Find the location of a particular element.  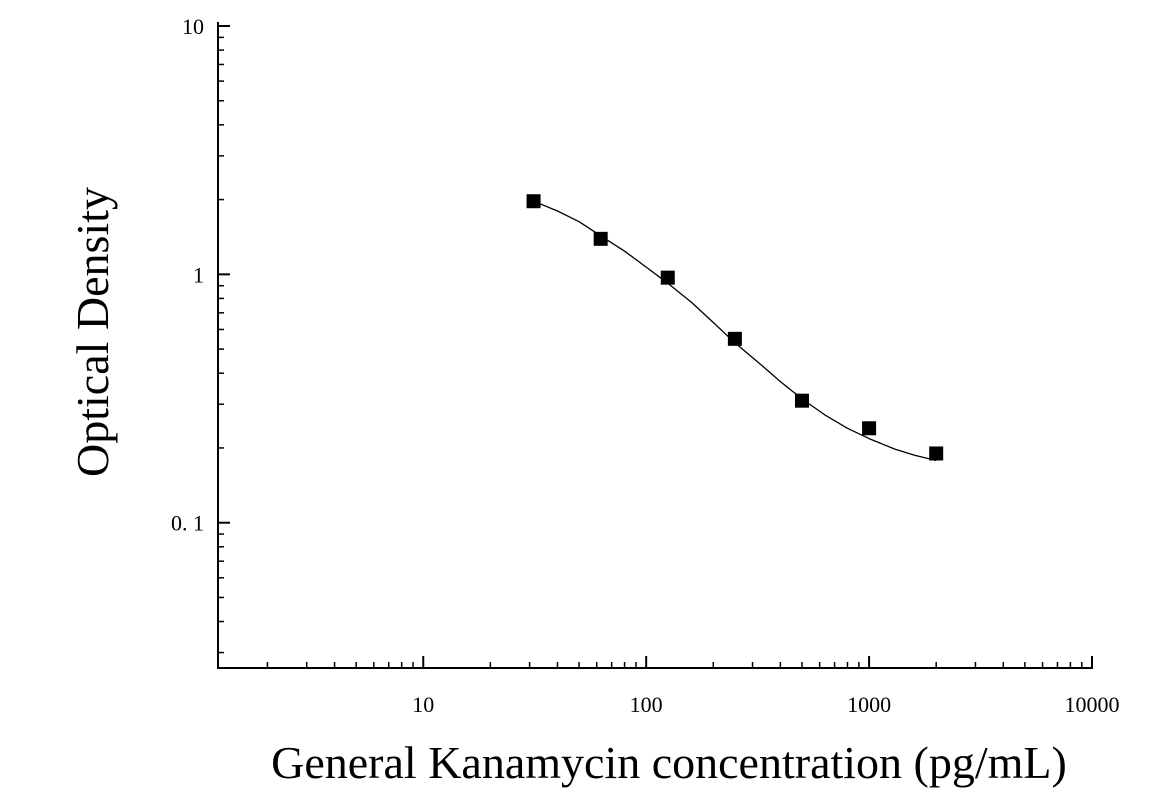

y-axis-title: Optical Density is located at coordinates (92, 332).